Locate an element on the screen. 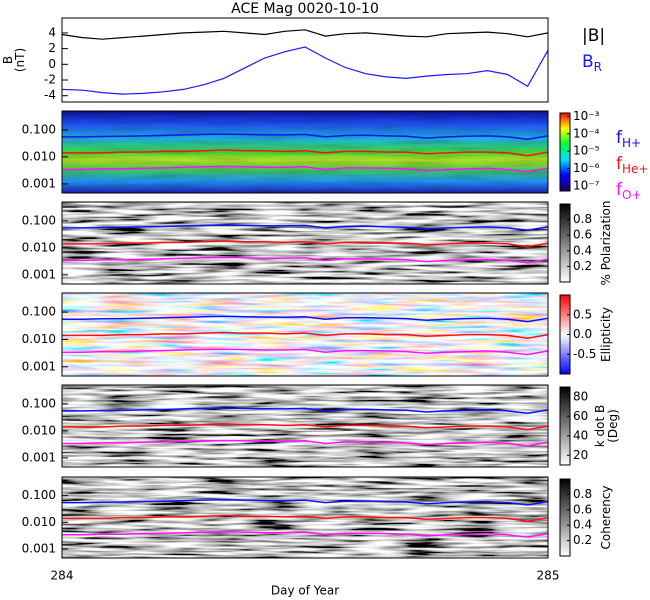 This screenshot has width=650, height=600. y-axis-label-line: (nT) is located at coordinates (20, 60).